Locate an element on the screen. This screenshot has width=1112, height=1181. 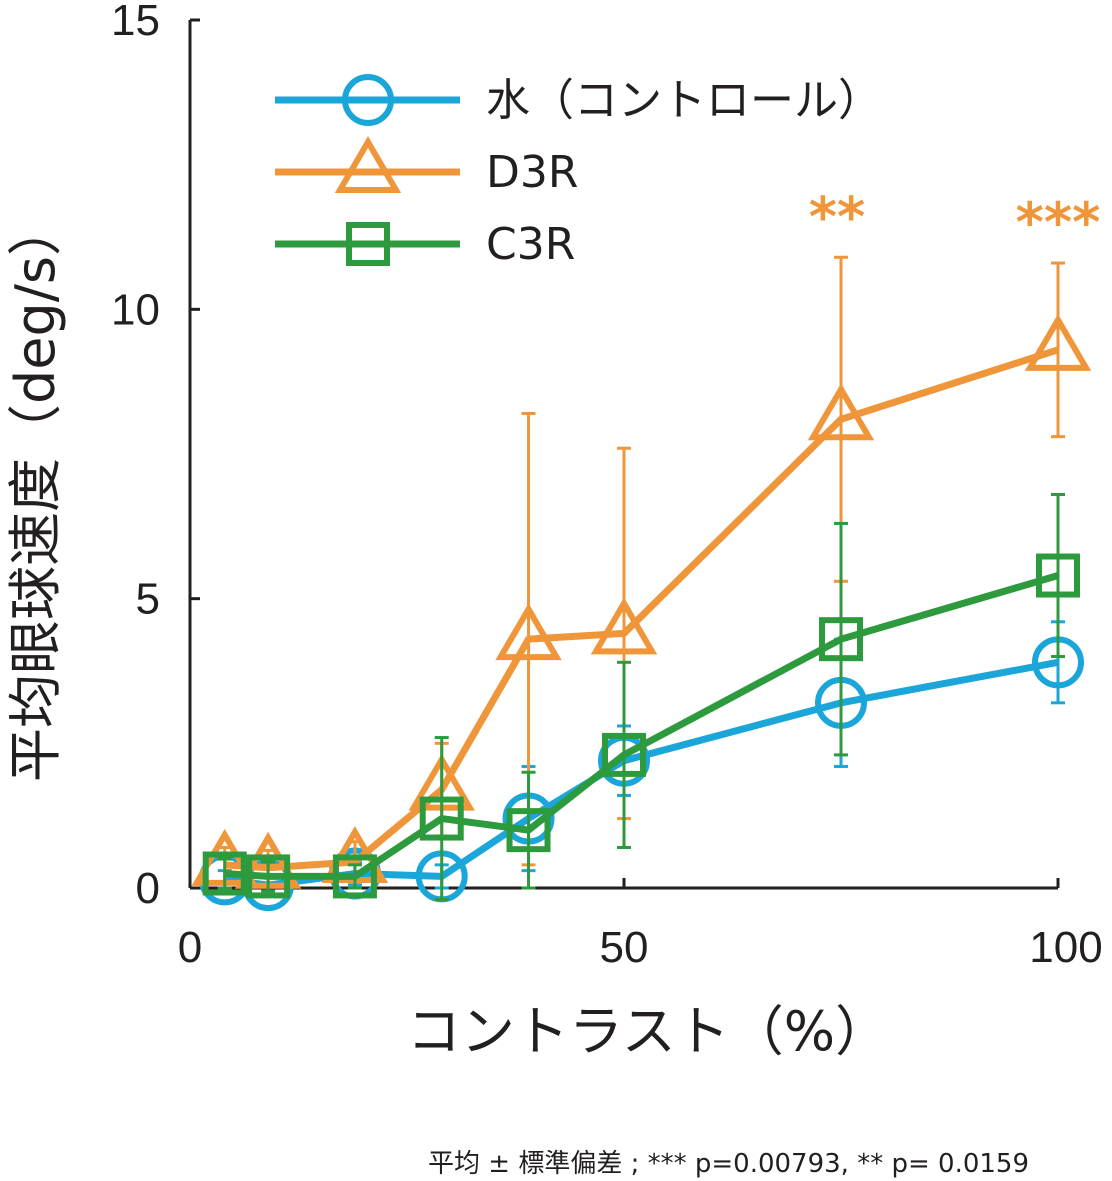
significance-marker: *** is located at coordinates (1058, 222).